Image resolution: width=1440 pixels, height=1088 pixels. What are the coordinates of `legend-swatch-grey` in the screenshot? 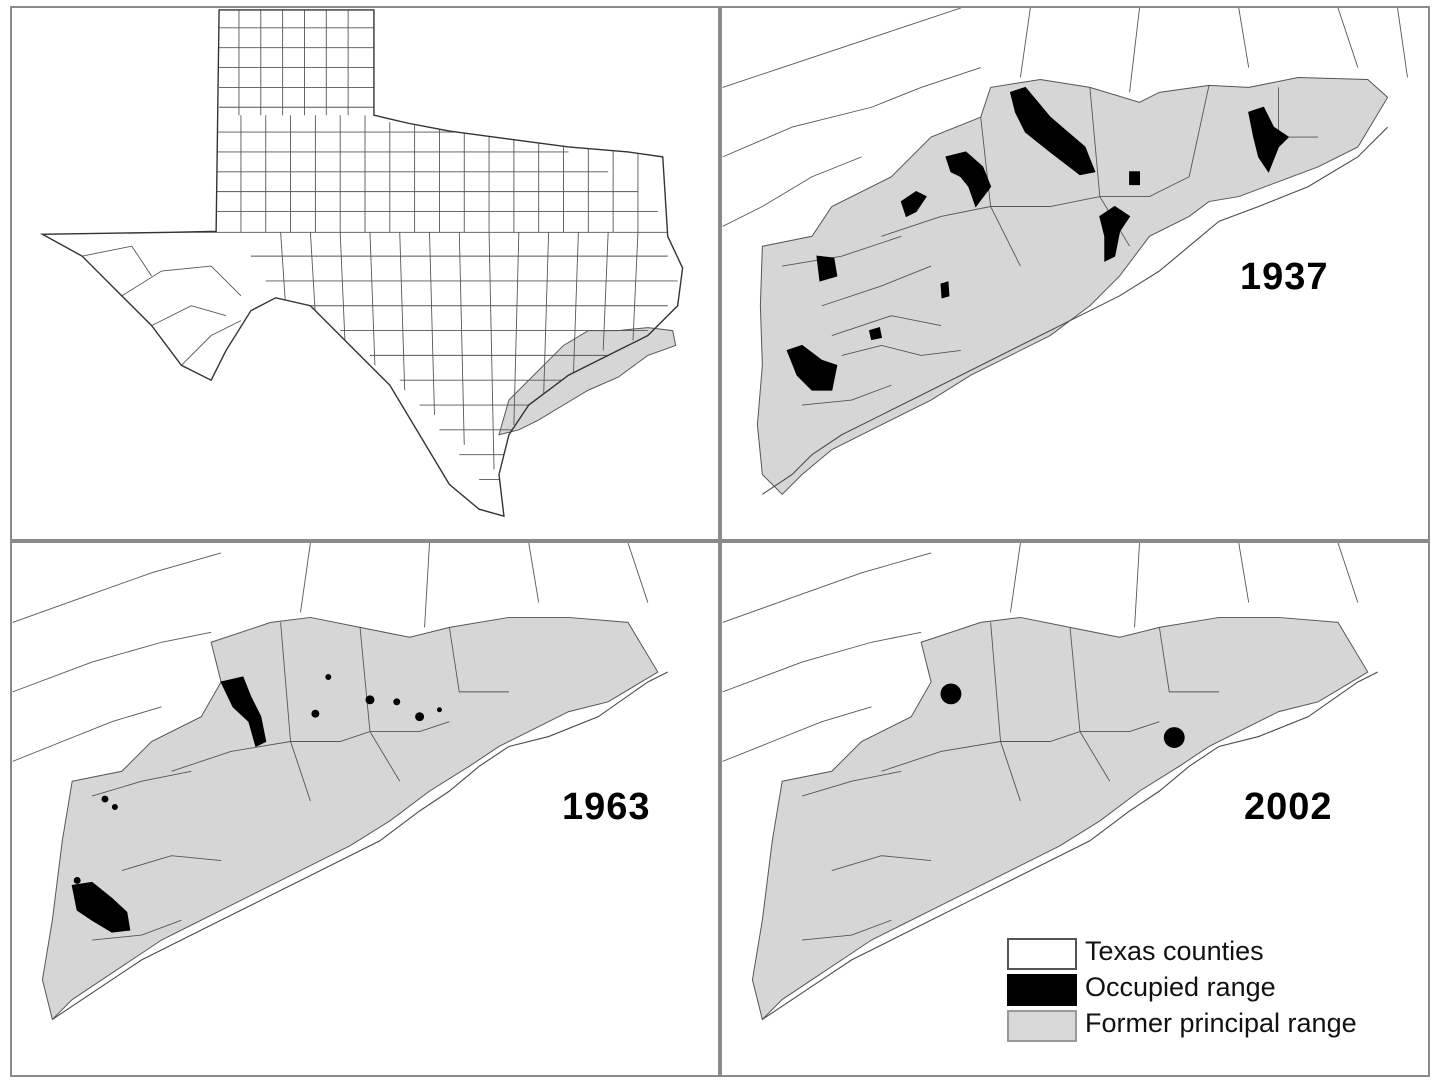 It's located at (1042, 1026).